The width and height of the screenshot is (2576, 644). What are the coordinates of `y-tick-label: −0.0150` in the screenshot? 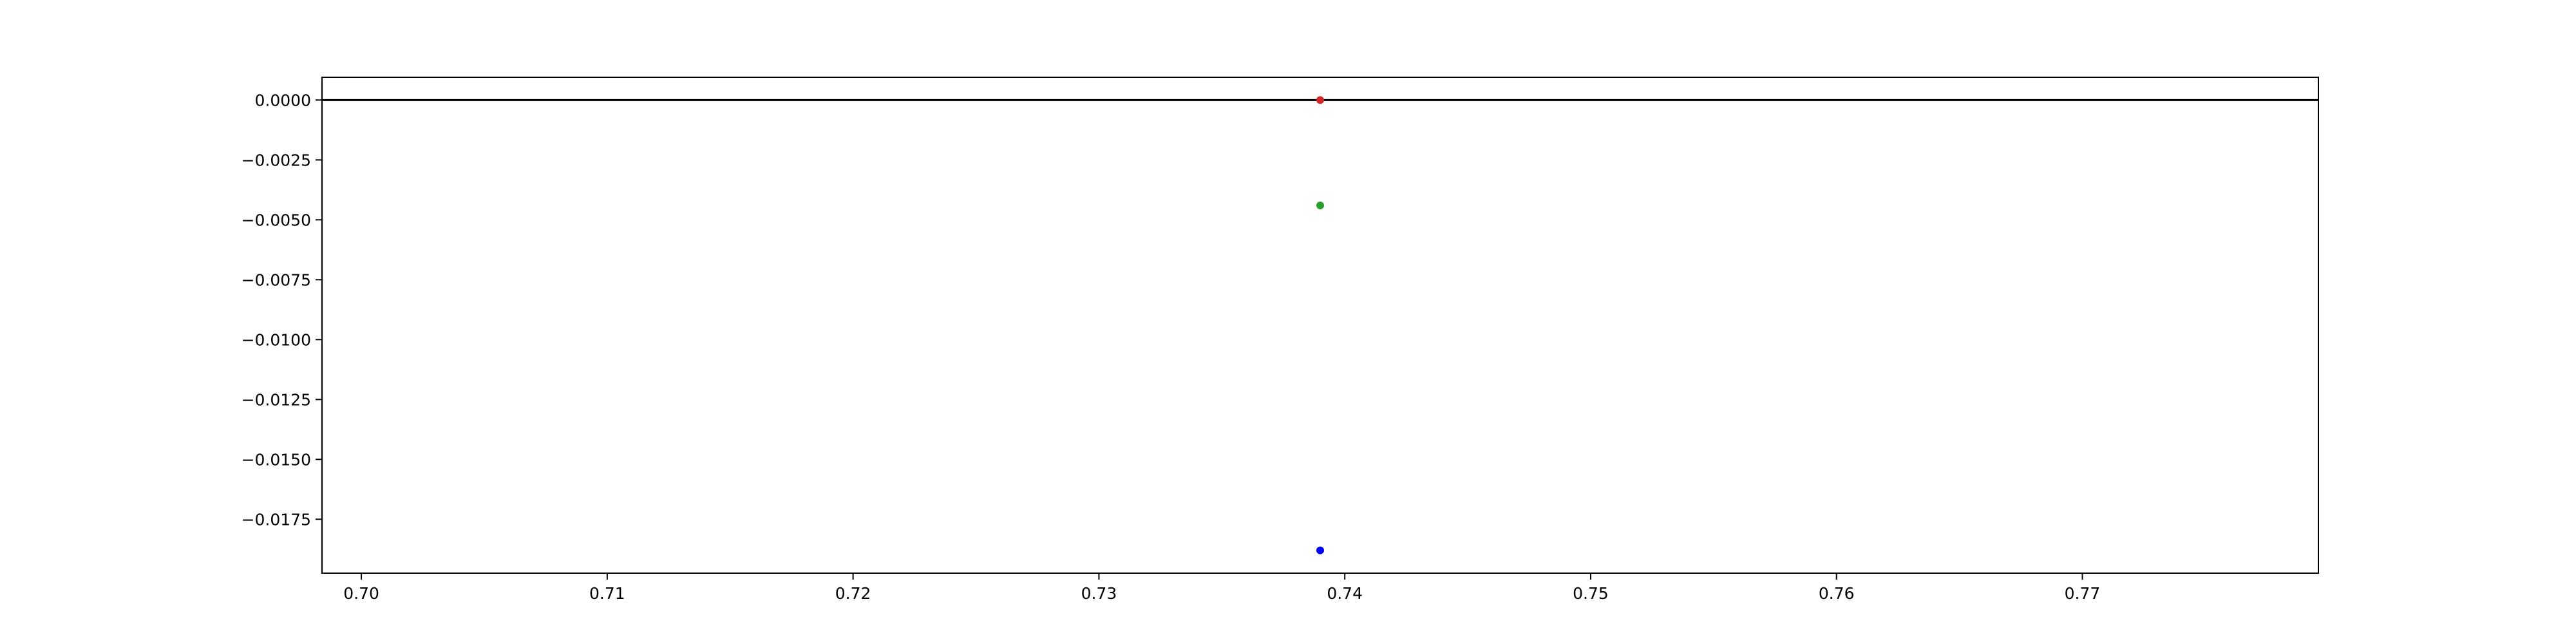 It's located at (277, 460).